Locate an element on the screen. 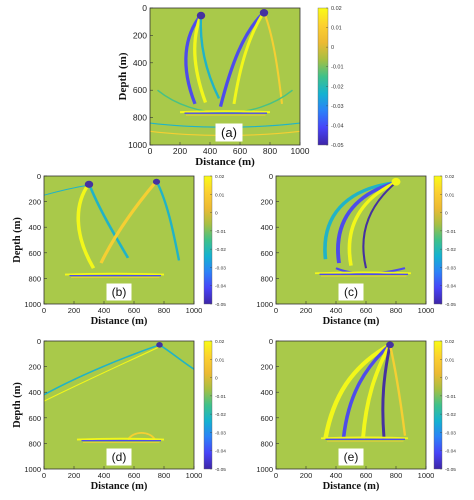  panel-label-d: (d) is located at coordinates (119, 457).